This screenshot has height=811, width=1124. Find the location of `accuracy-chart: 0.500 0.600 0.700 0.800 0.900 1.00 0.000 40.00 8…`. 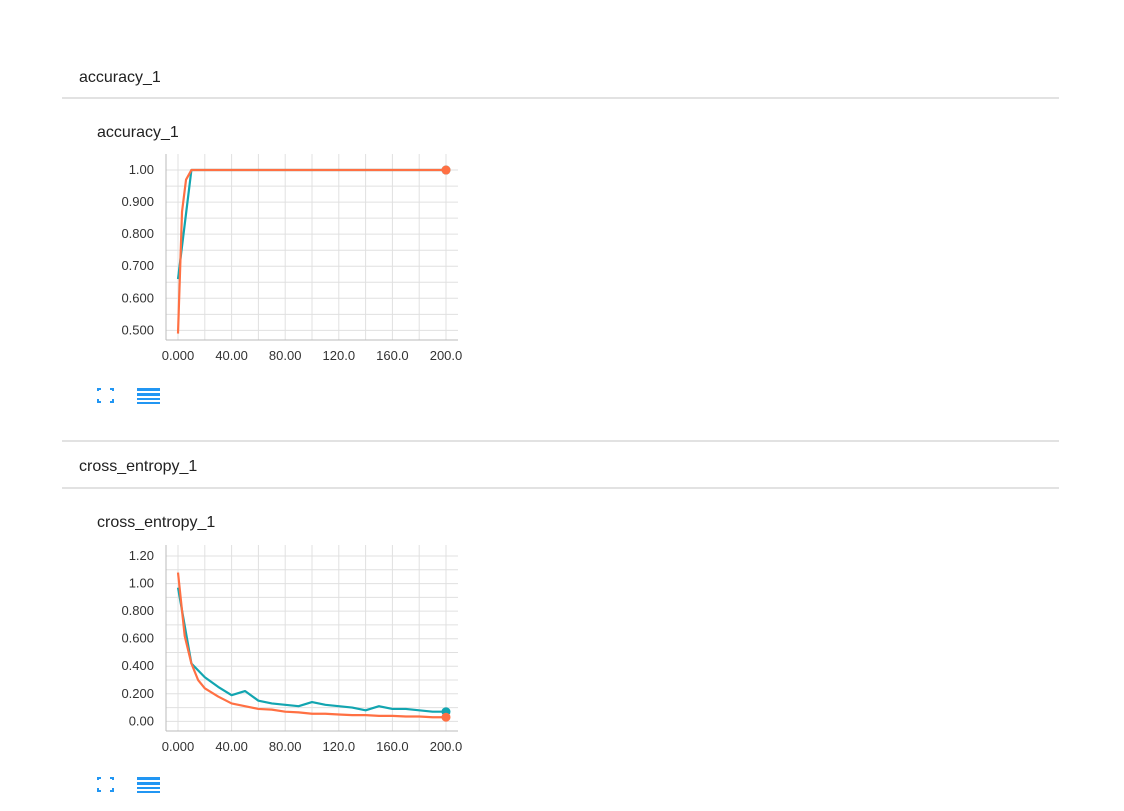

accuracy-chart: 0.500 0.600 0.700 0.800 0.900 1.00 0.000 40.00 8… is located at coordinates (280, 260).